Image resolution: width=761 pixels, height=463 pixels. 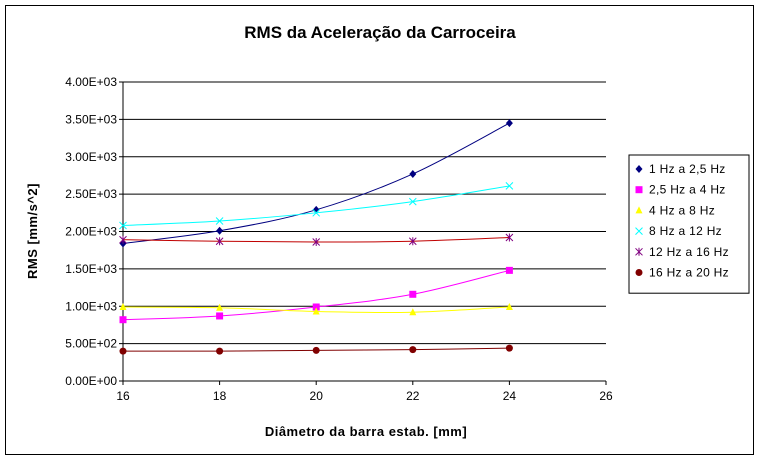 I want to click on legend-item: 8 Hz a 12 Hz, so click(x=678, y=231).